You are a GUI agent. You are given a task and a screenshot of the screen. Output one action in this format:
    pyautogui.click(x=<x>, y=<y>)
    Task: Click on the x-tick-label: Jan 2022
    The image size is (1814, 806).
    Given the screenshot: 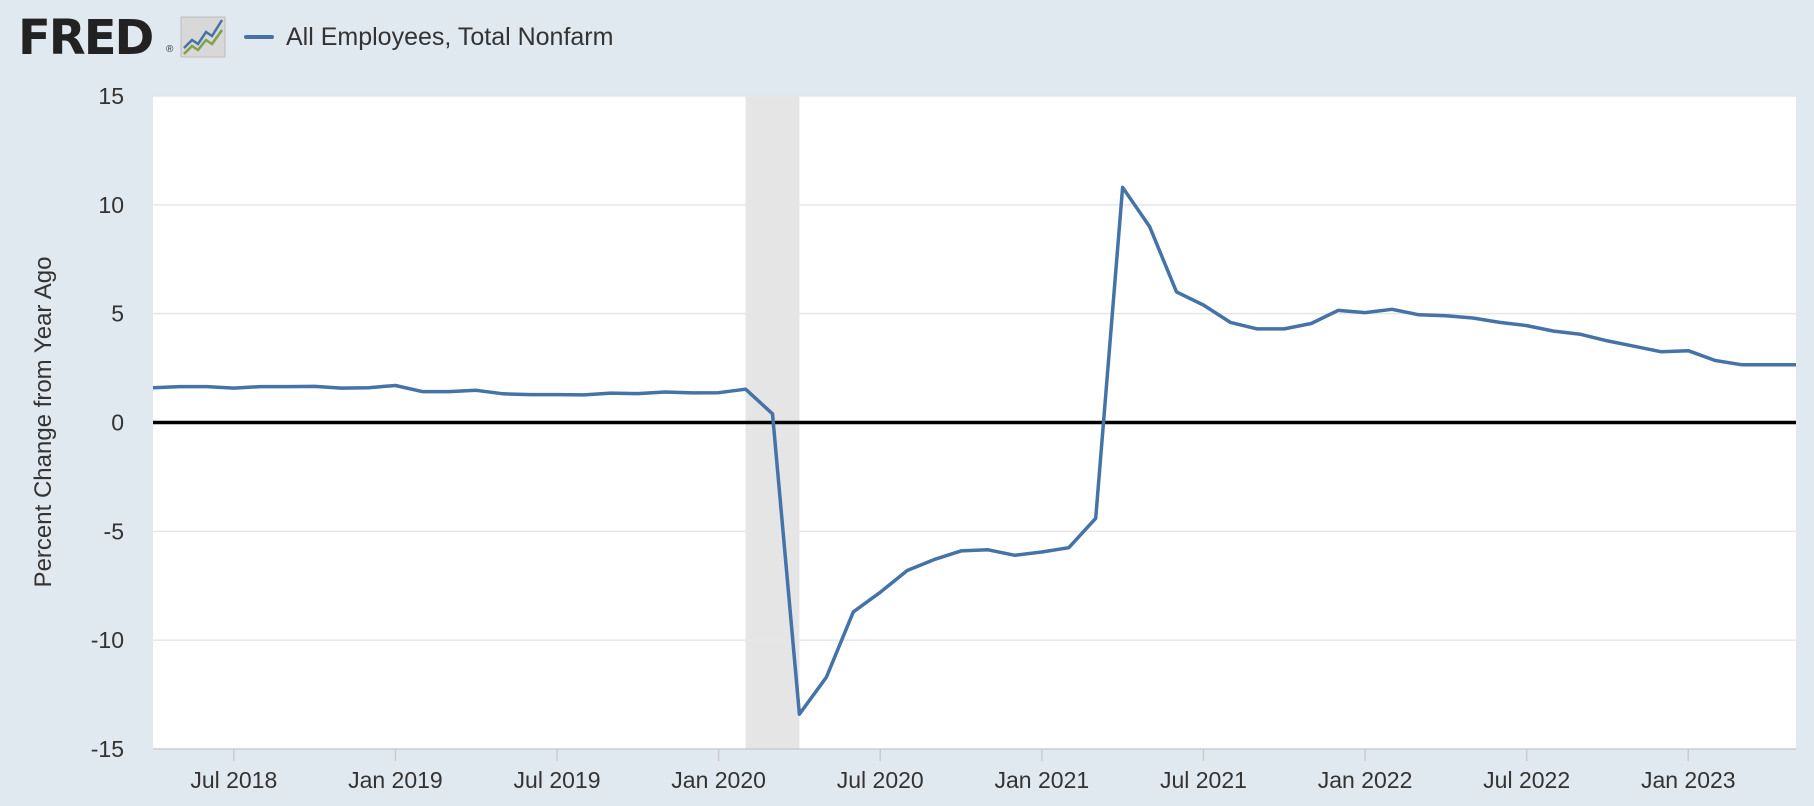 What is the action you would take?
    pyautogui.click(x=1365, y=780)
    